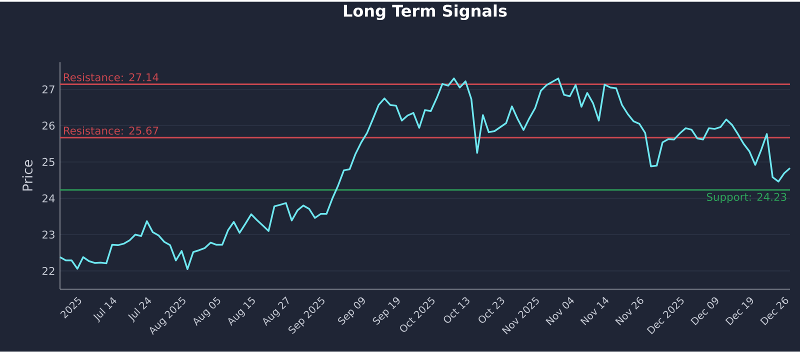 This screenshot has height=352, width=800. I want to click on x-tick-label: Dec 09, so click(704, 311).